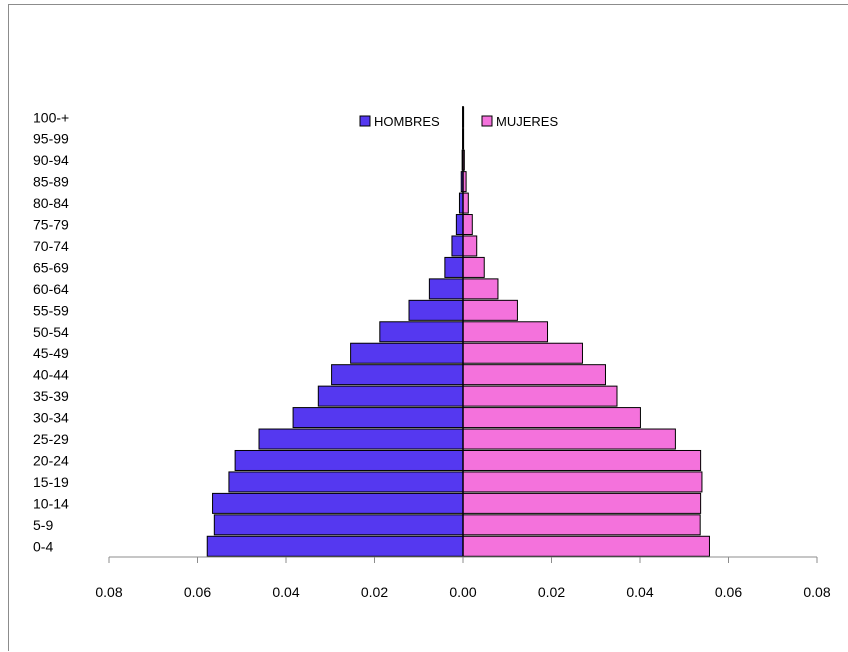 This screenshot has width=848, height=652. Describe the element at coordinates (51, 418) in the screenshot. I see `category-label: 30-34` at that location.